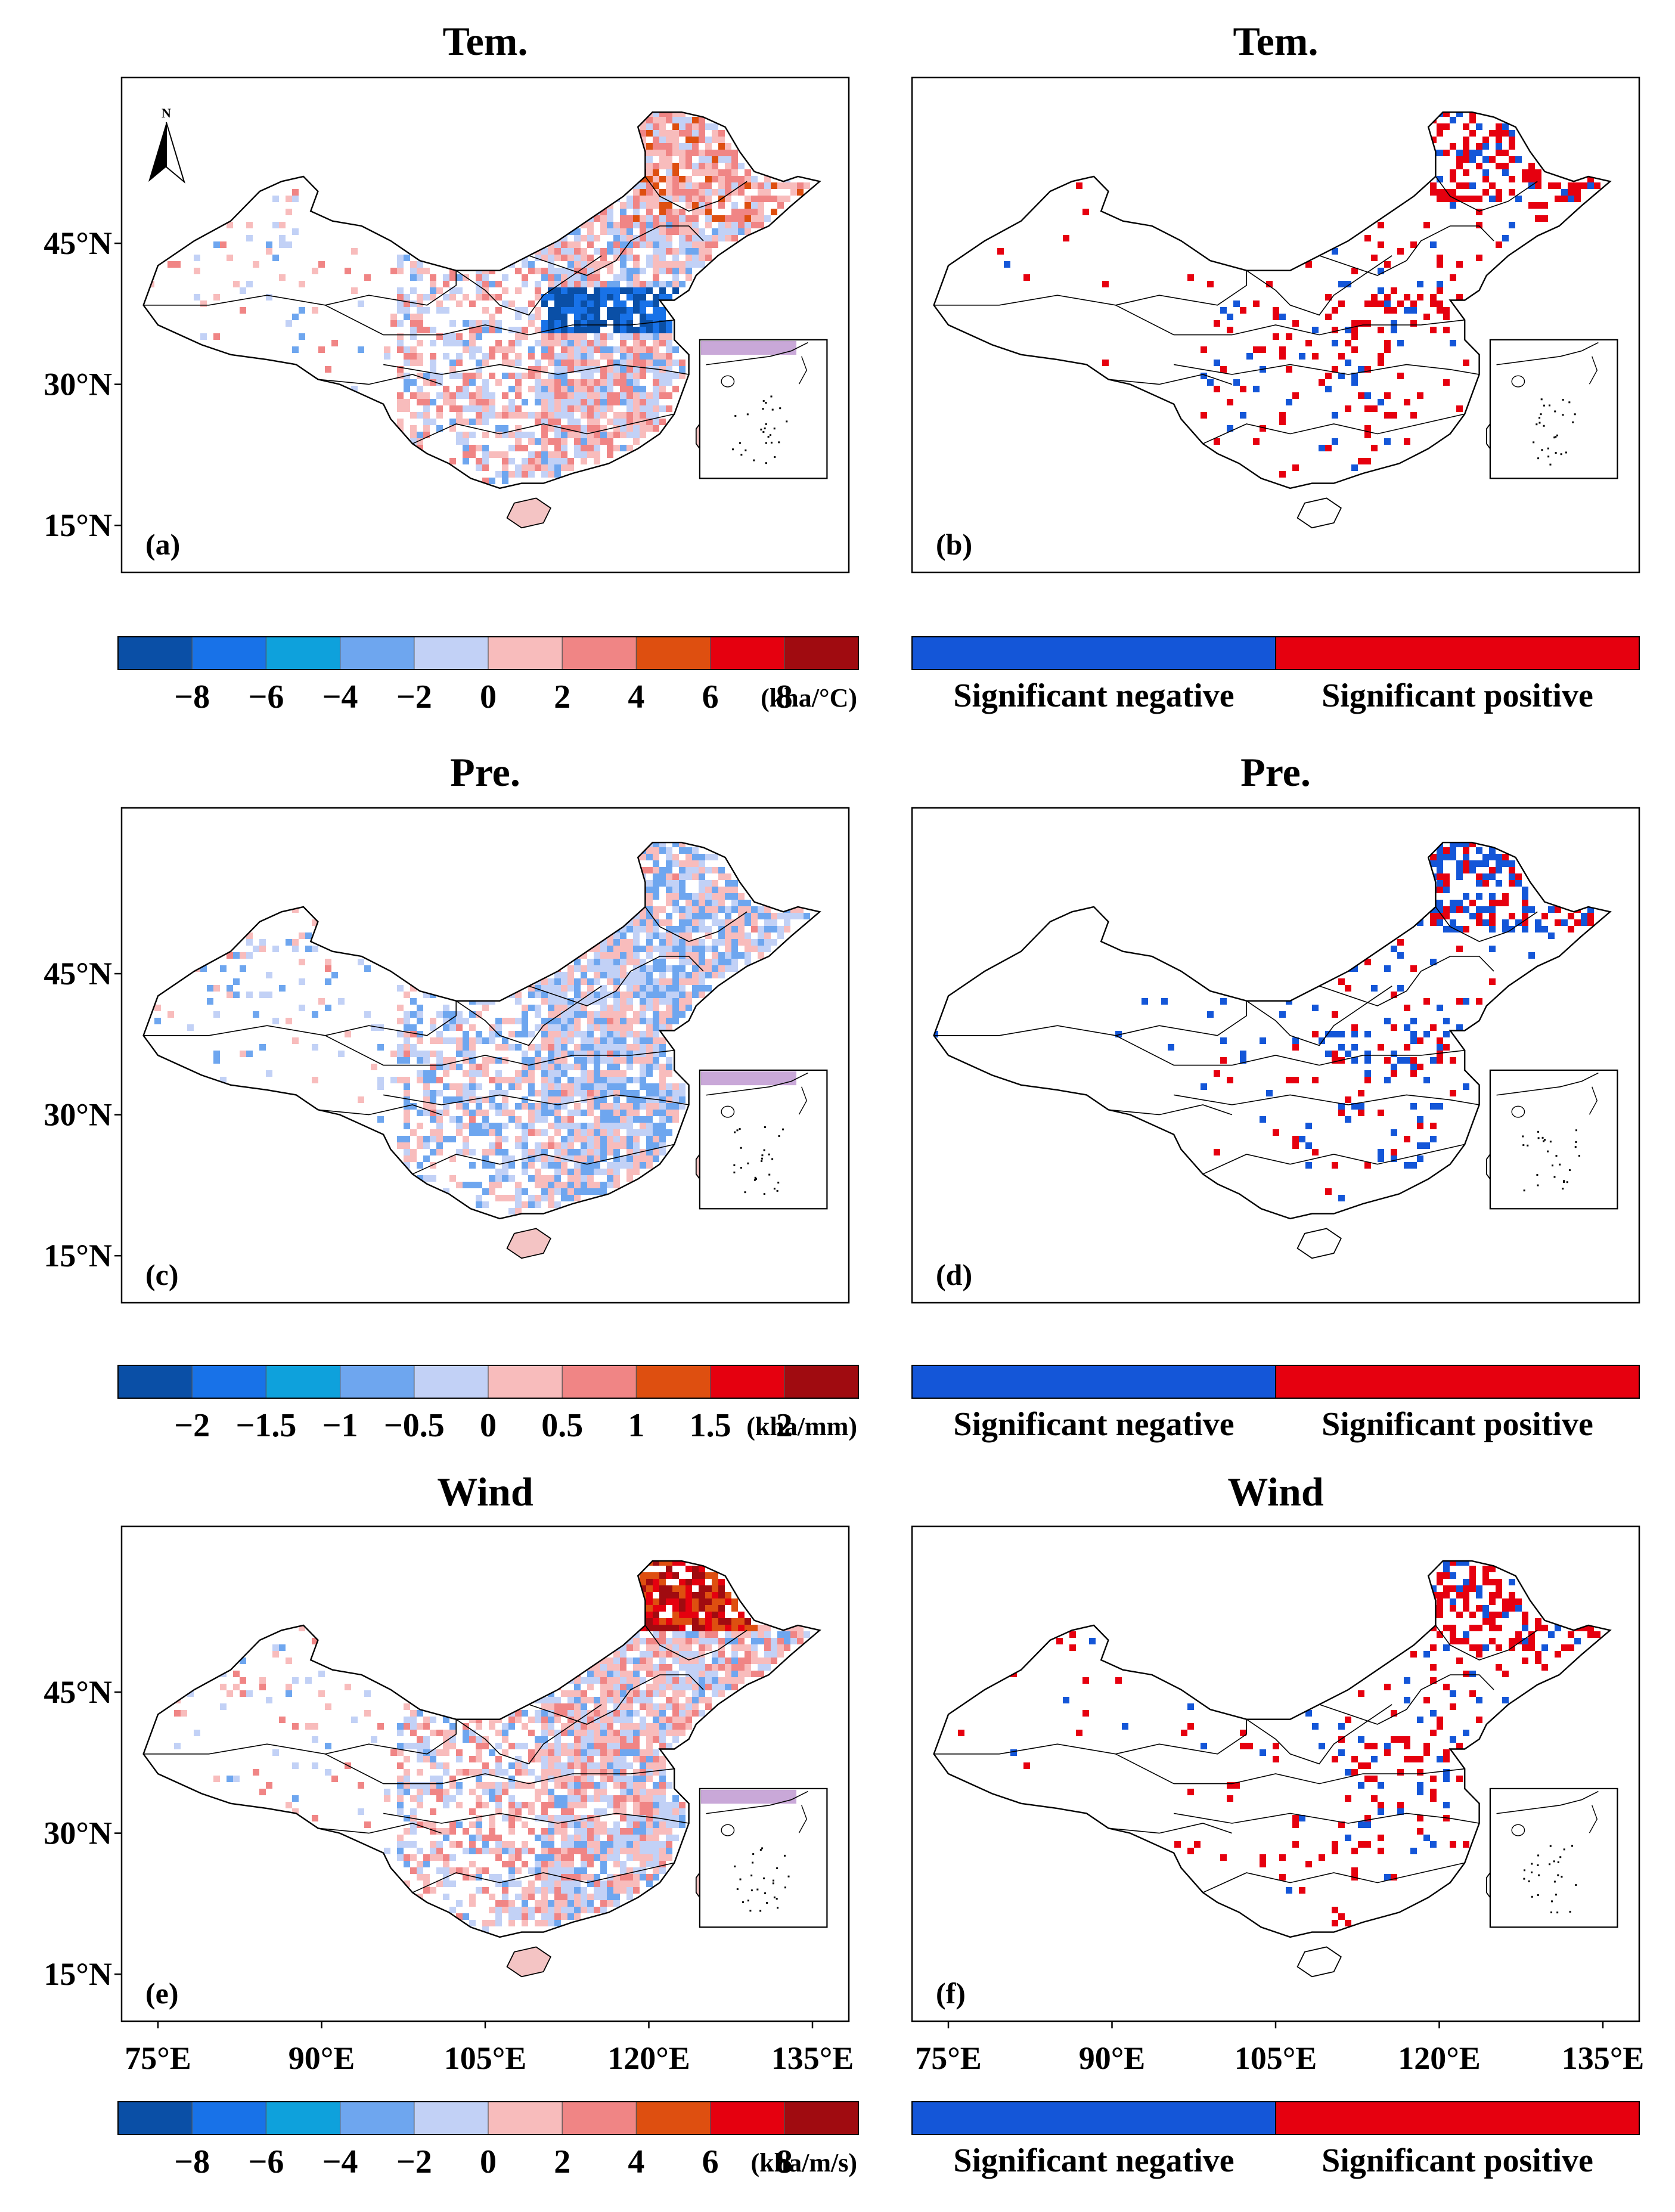 Image resolution: width=1675 pixels, height=2212 pixels. Describe the element at coordinates (162, 1993) in the screenshot. I see `panel-label-e: (e)` at that location.